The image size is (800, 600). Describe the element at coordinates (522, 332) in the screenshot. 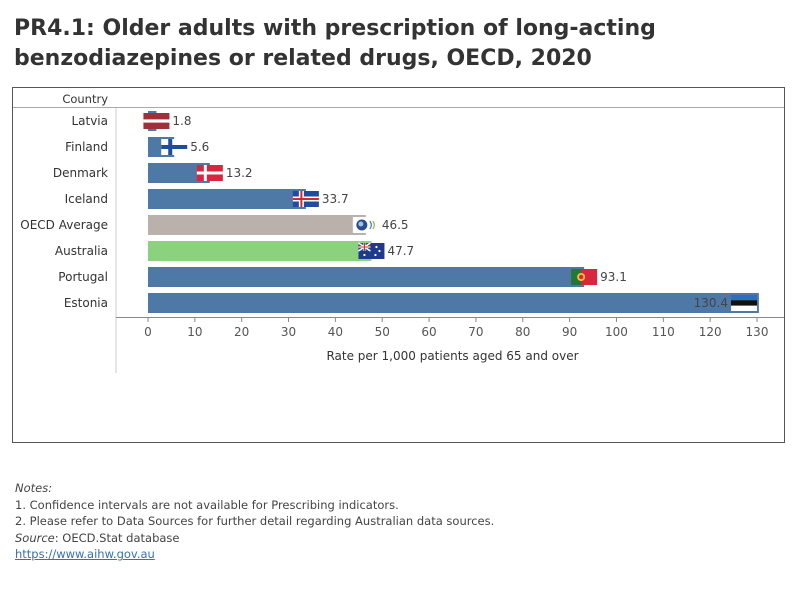

I see `x-tick-label-80: 80` at that location.